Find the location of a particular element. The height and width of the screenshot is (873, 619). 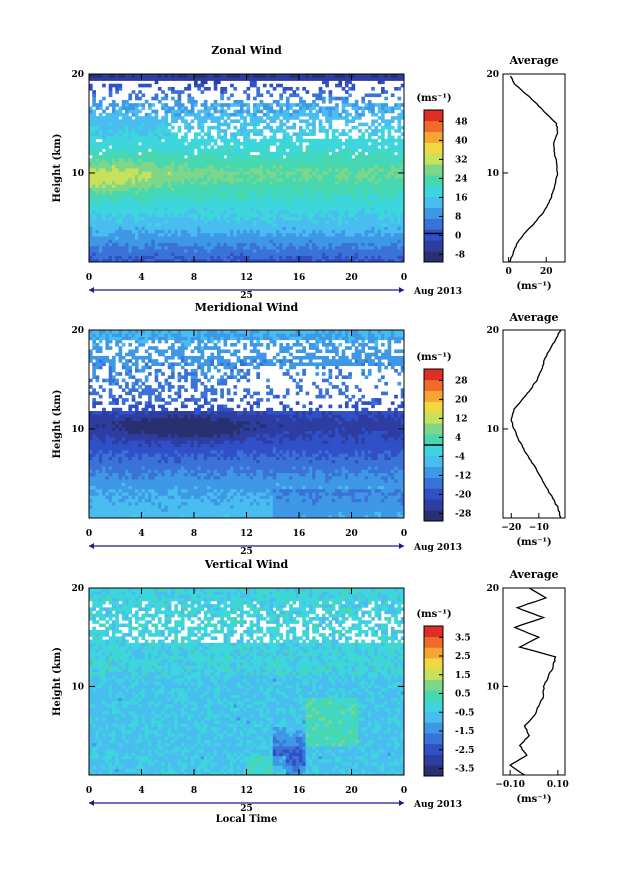

colorbar-label: 16 is located at coordinates (461, 198).